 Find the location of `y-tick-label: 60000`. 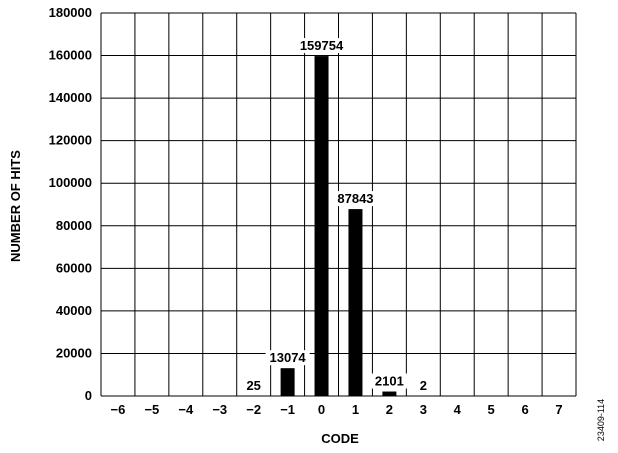

y-tick-label: 60000 is located at coordinates (74, 267).